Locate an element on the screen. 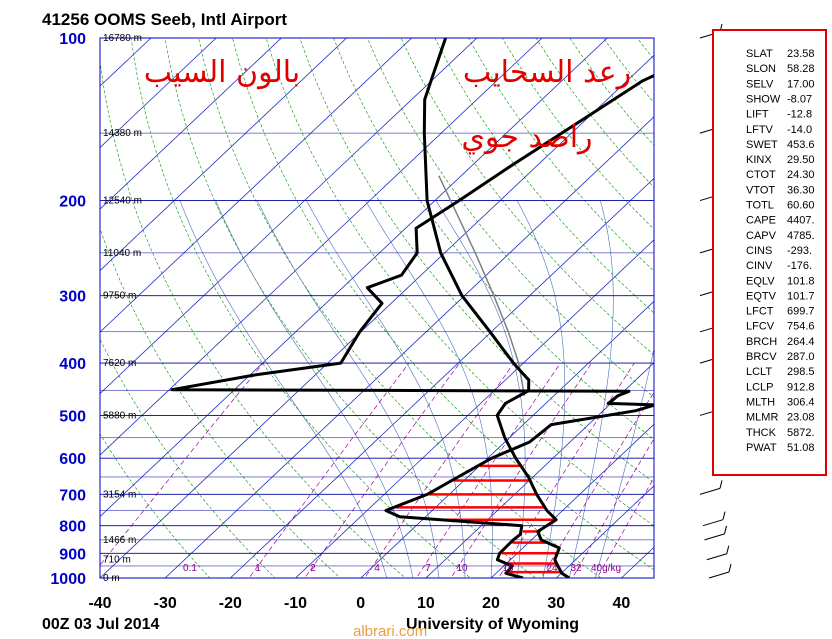  index-name: VTOT is located at coordinates (760, 190).